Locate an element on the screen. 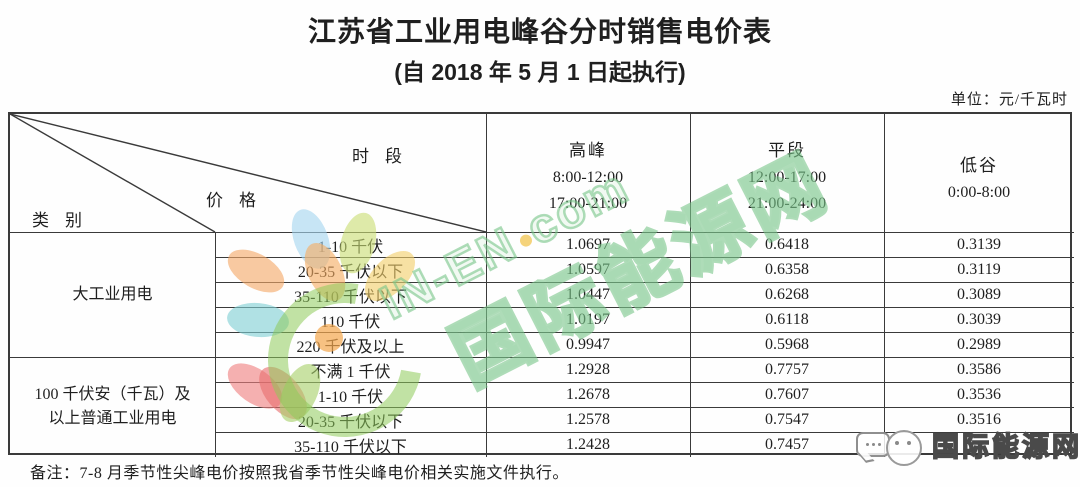 Image resolution: width=1080 pixels, height=487 pixels. peak-price-cell: 1.2578 is located at coordinates (588, 419).